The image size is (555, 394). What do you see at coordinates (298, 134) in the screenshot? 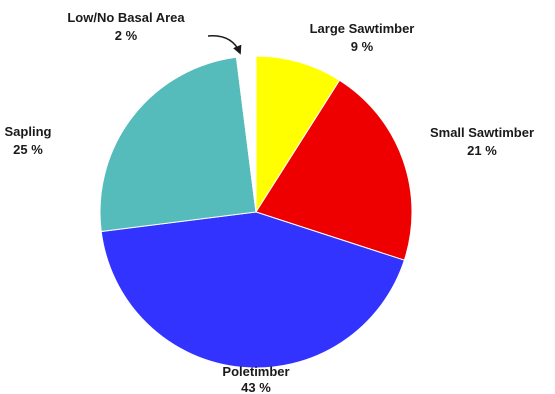
I see `pie-slice-large-sawtimber` at bounding box center [298, 134].